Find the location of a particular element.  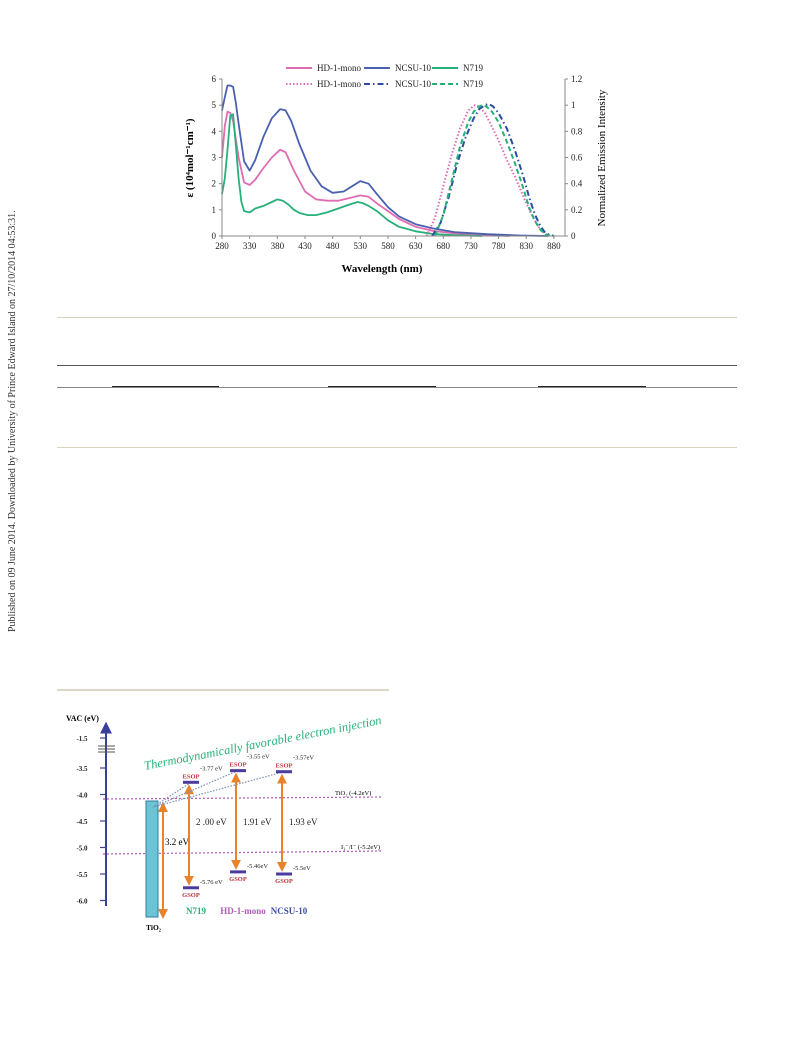

y2-tick-label: 1 is located at coordinates (573, 105).